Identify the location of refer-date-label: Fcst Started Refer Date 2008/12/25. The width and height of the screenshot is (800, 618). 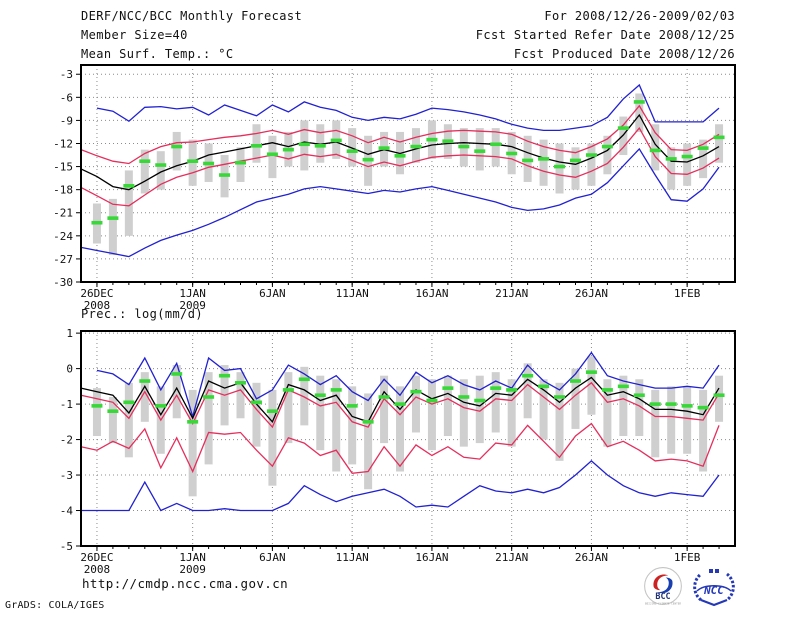
(605, 35).